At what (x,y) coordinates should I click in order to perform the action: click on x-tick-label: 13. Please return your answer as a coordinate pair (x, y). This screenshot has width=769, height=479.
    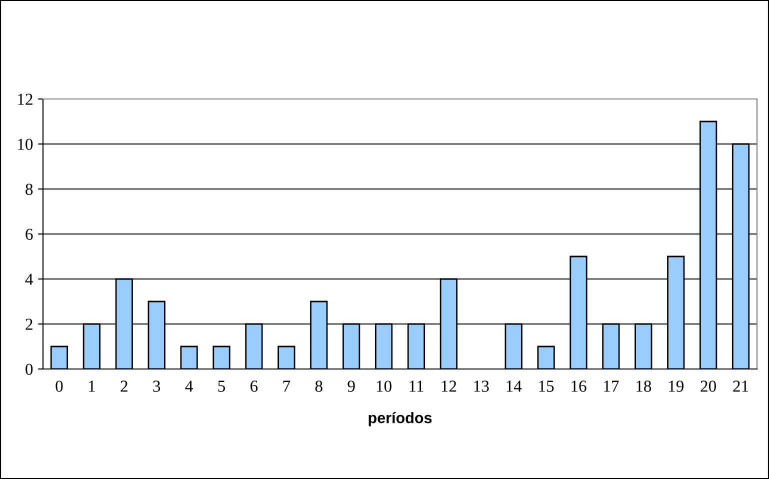
    Looking at the image, I should click on (481, 386).